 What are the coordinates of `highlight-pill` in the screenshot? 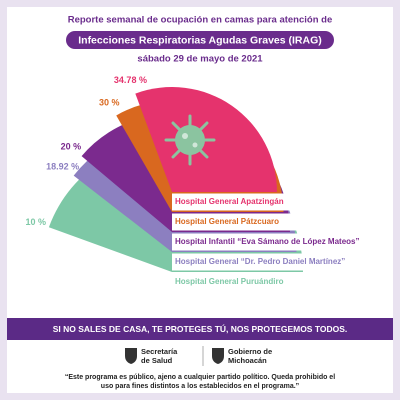 It's located at (200, 40).